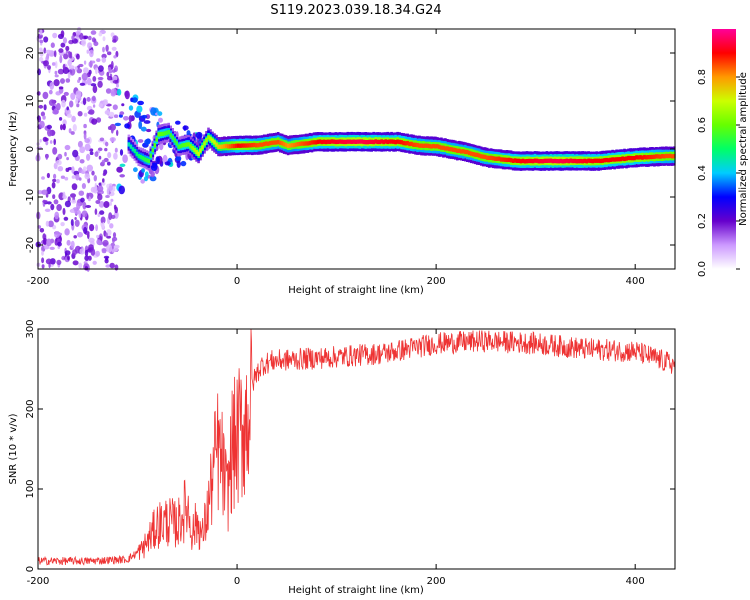 The image size is (750, 600). I want to click on colorbar-tick-label: 0.6, so click(702, 125).